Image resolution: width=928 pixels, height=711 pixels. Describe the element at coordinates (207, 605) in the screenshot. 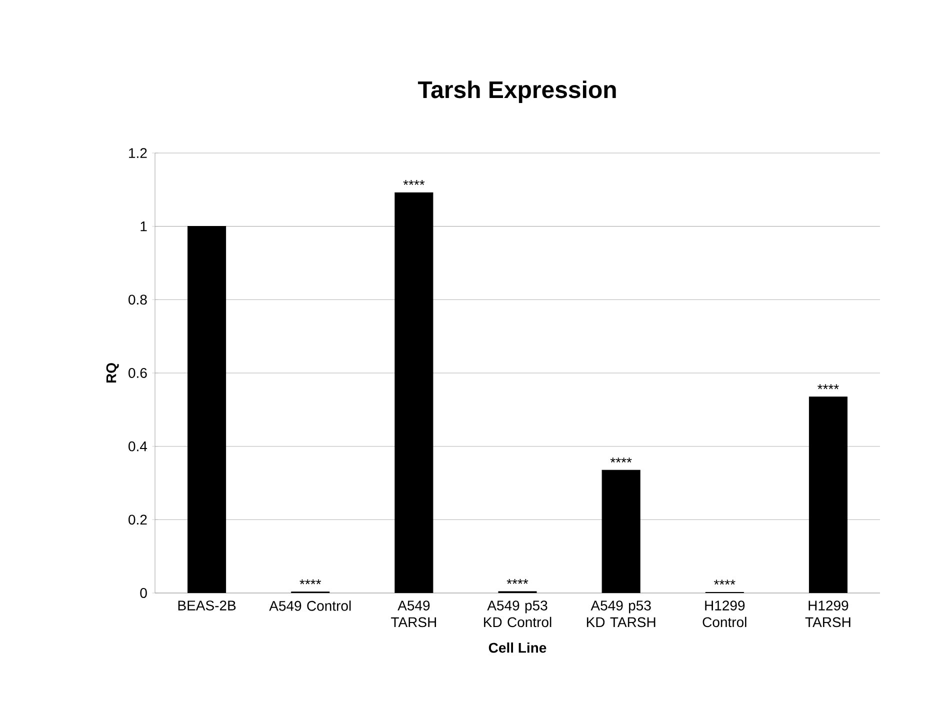

I see `x-tick-label: BEAS-2B` at that location.